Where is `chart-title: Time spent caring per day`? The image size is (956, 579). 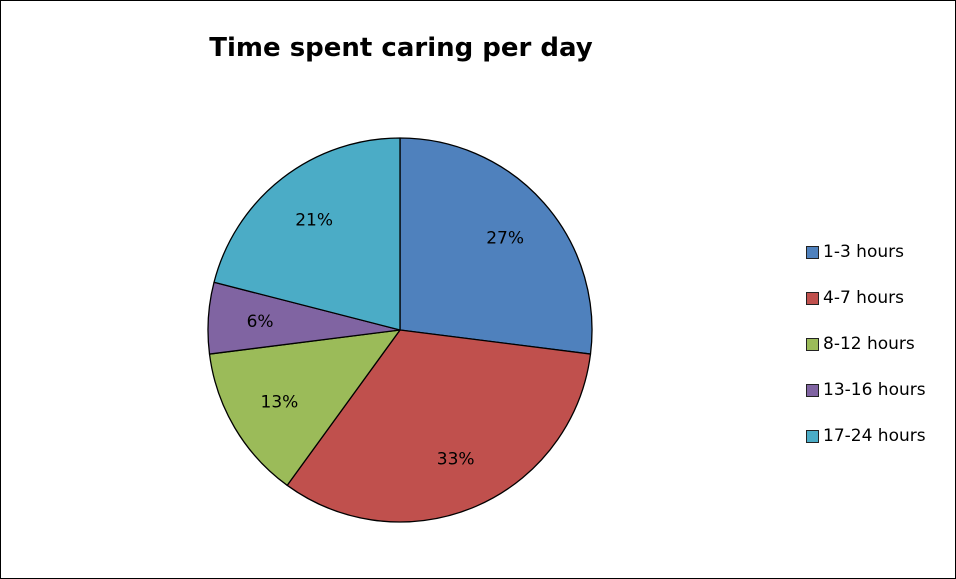
chart-title: Time spent caring per day is located at coordinates (401, 48).